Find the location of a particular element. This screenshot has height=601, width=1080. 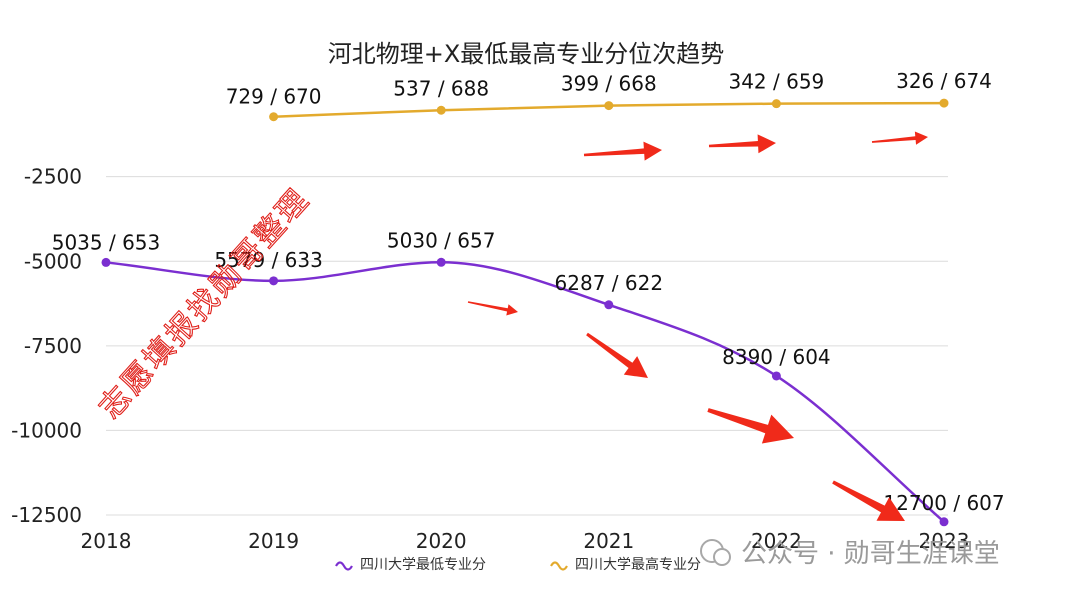

source-badge-text: 公众号 · 勋哥生涯课堂 is located at coordinates (870, 554).